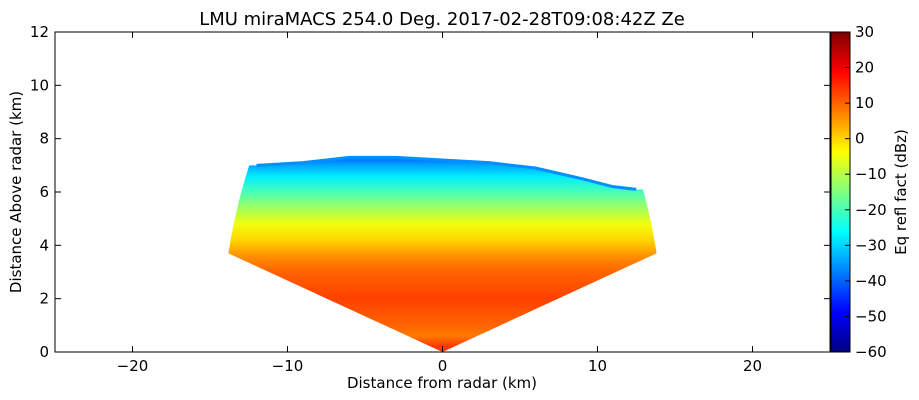 Image resolution: width=919 pixels, height=400 pixels. I want to click on y-tick-label: 8, so click(44, 139).